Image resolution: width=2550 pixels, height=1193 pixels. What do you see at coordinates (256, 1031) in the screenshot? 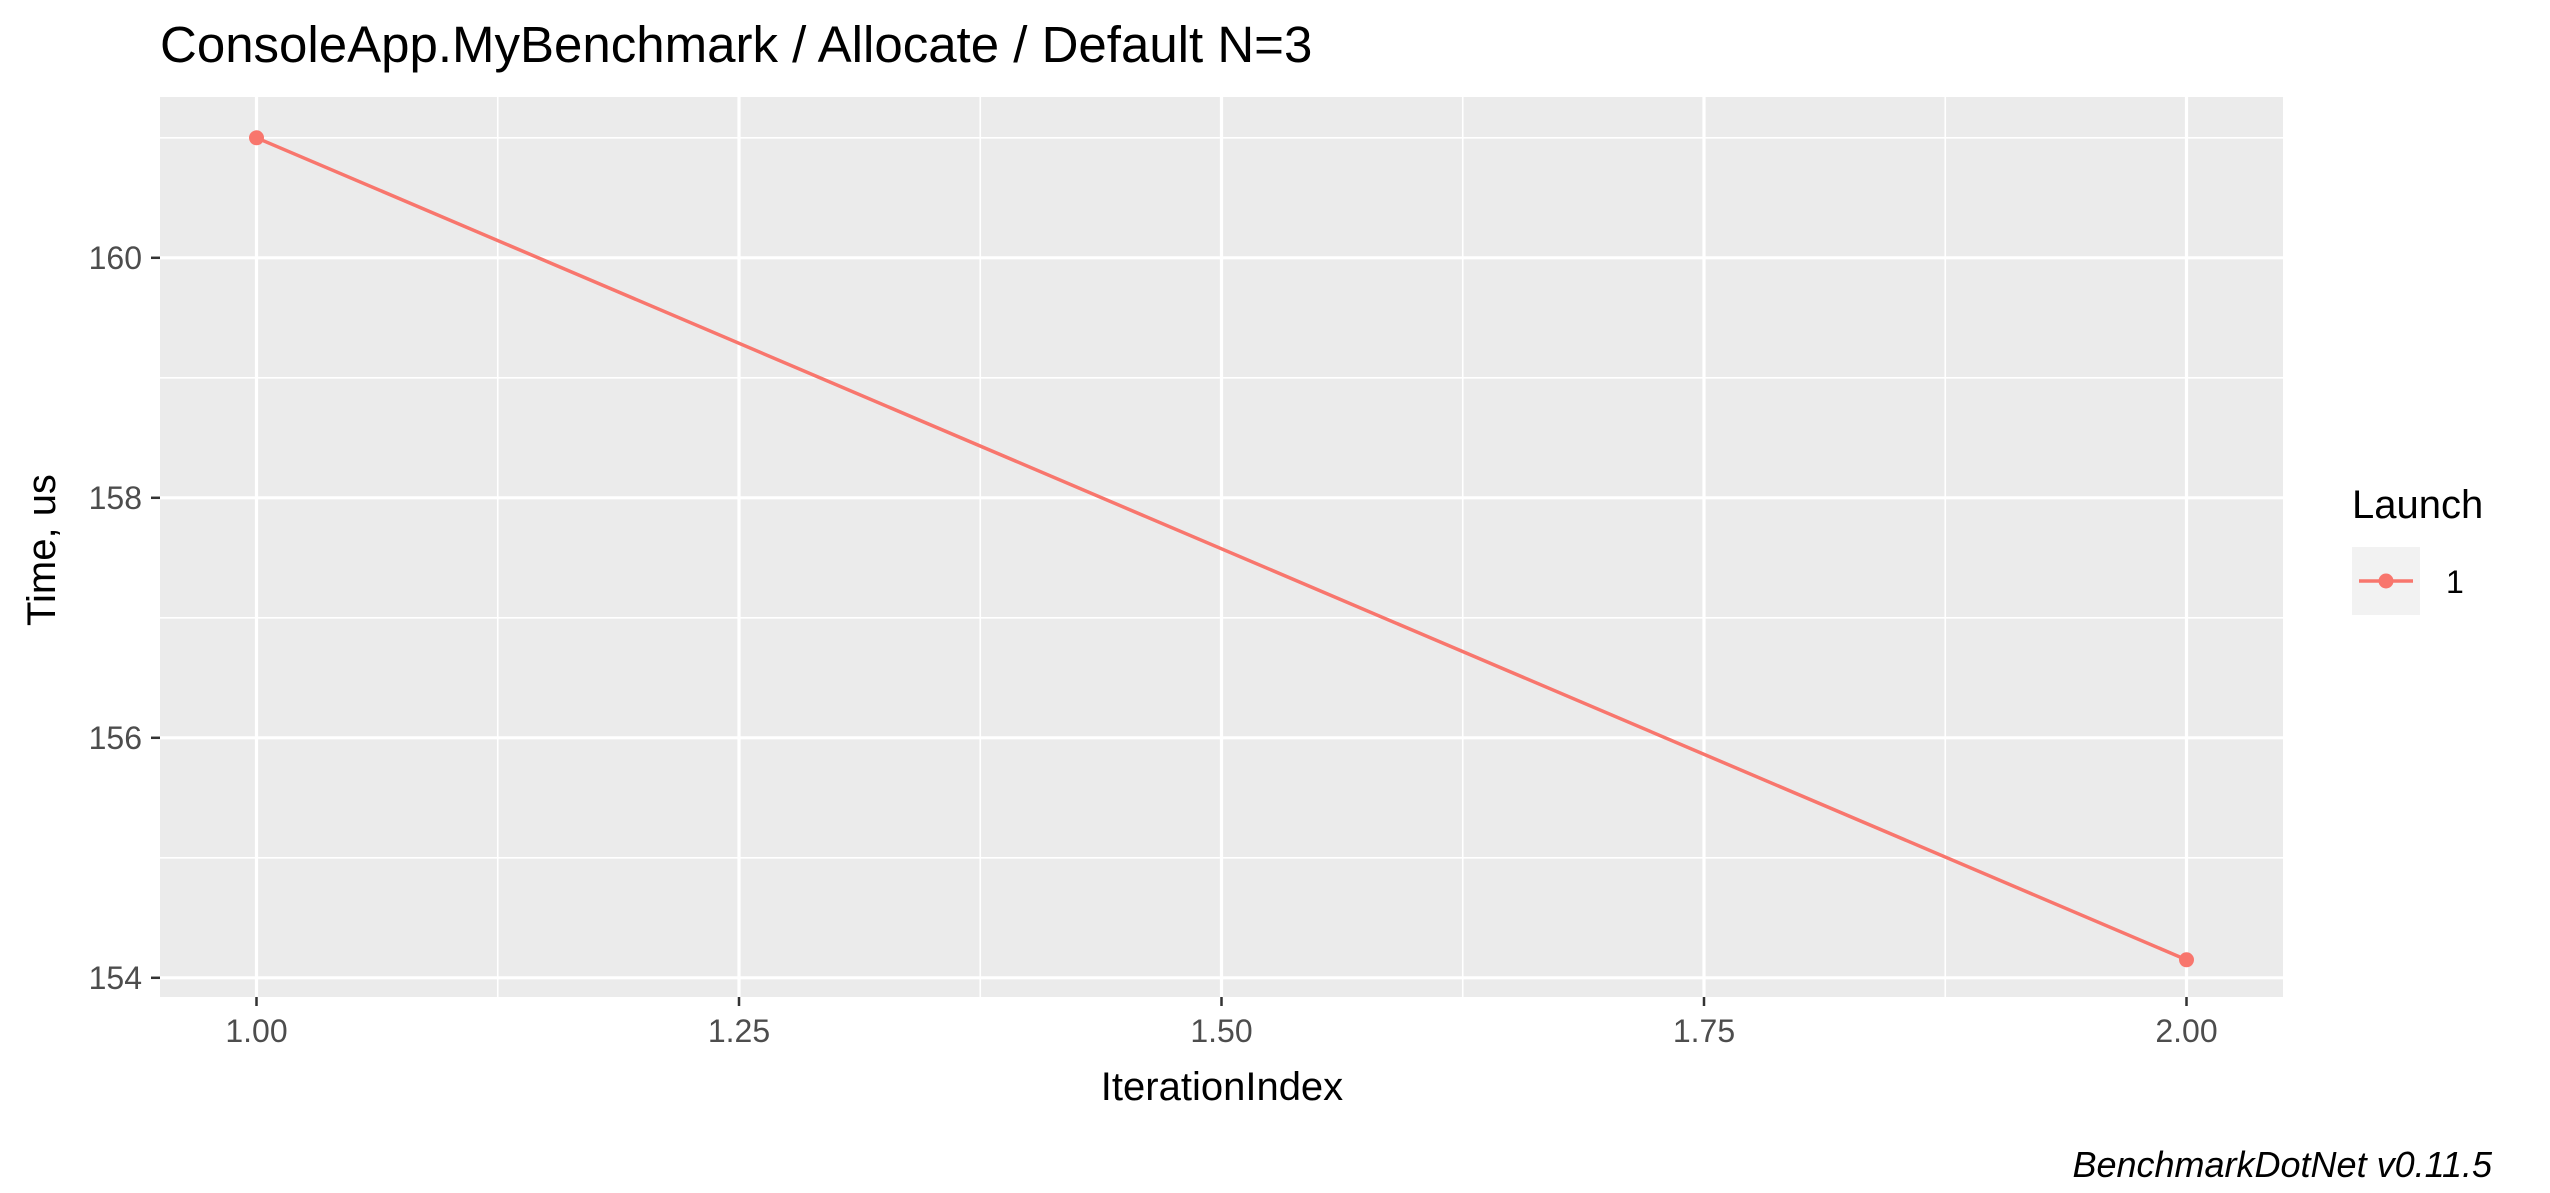
I see `x-tick-label: 1.00` at bounding box center [256, 1031].